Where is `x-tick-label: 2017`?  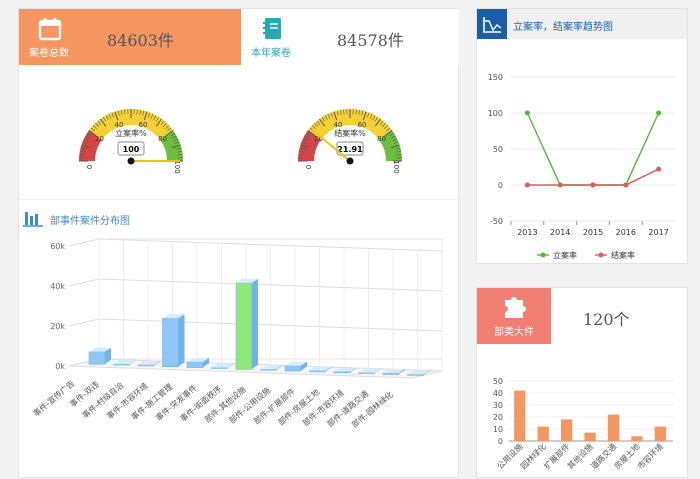 x-tick-label: 2017 is located at coordinates (658, 232).